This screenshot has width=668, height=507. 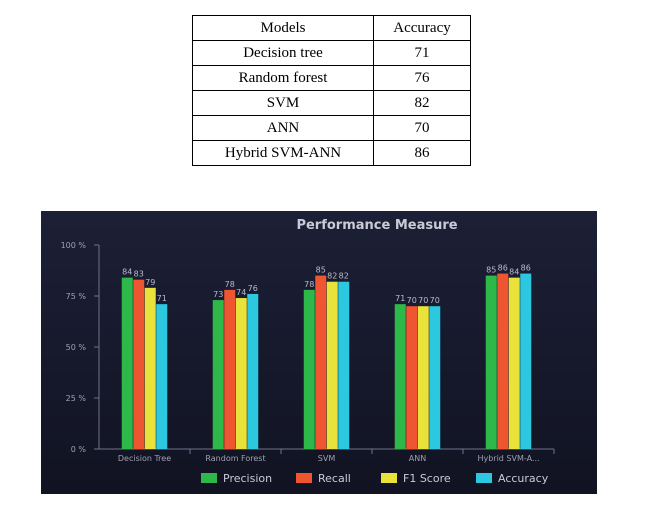 What do you see at coordinates (79, 449) in the screenshot?
I see `y-tick-label: 0 %` at bounding box center [79, 449].